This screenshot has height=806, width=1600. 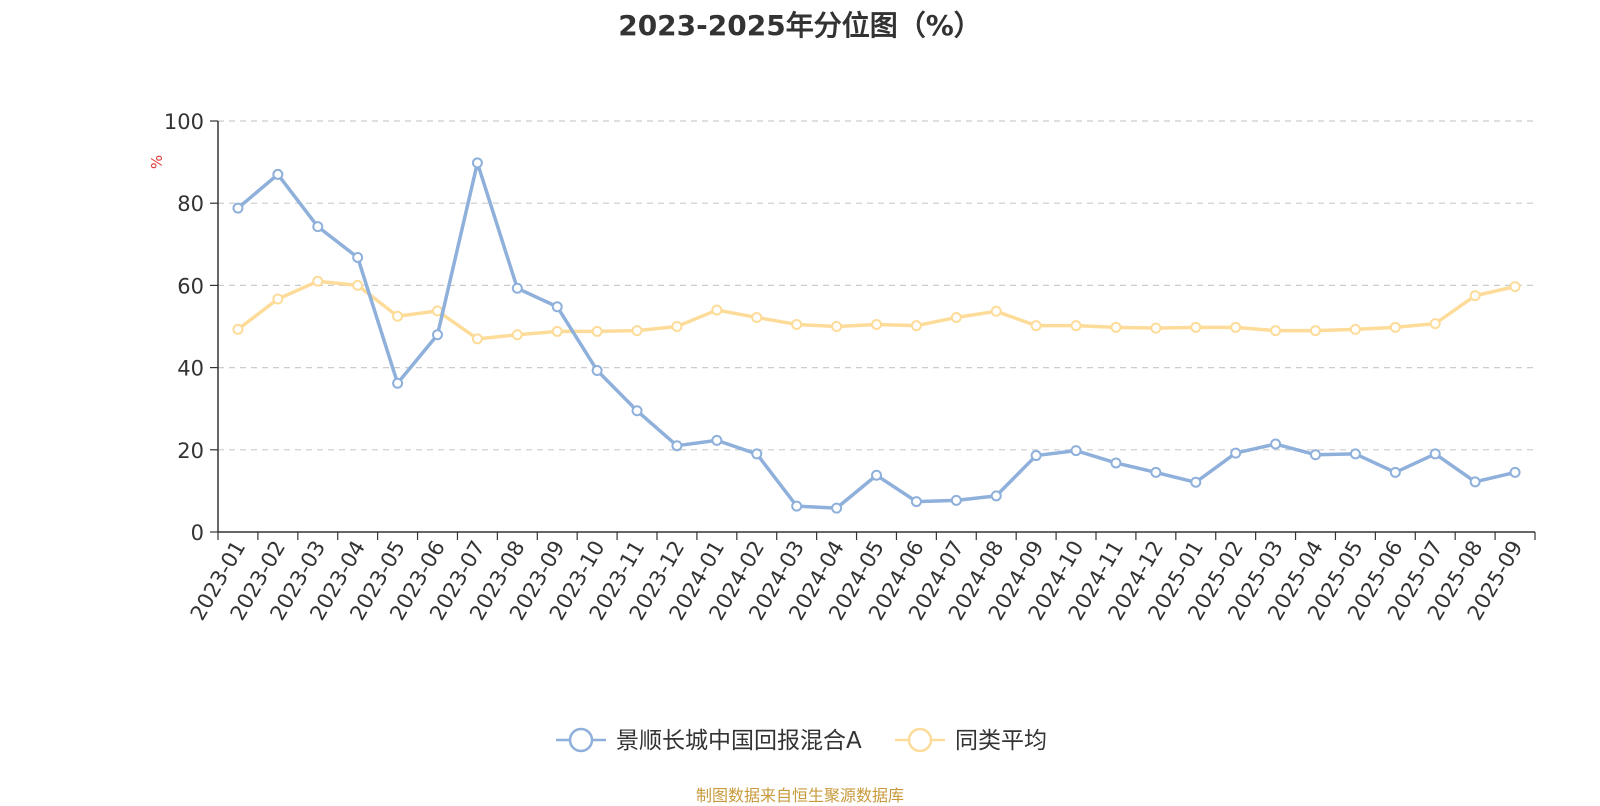 What do you see at coordinates (190, 204) in the screenshot?
I see `y-tick-label: 80` at bounding box center [190, 204].